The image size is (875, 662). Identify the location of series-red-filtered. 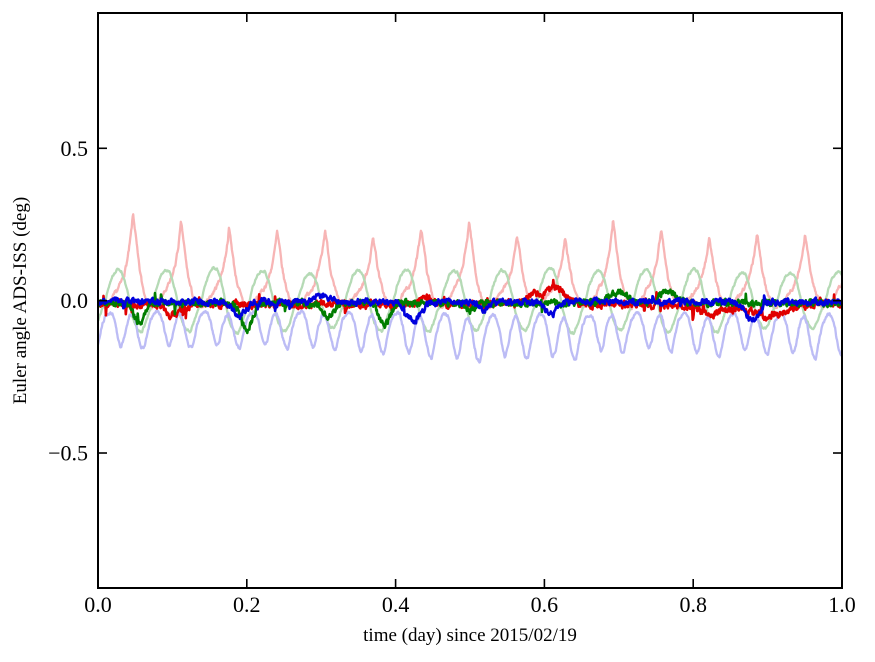
(470, 300).